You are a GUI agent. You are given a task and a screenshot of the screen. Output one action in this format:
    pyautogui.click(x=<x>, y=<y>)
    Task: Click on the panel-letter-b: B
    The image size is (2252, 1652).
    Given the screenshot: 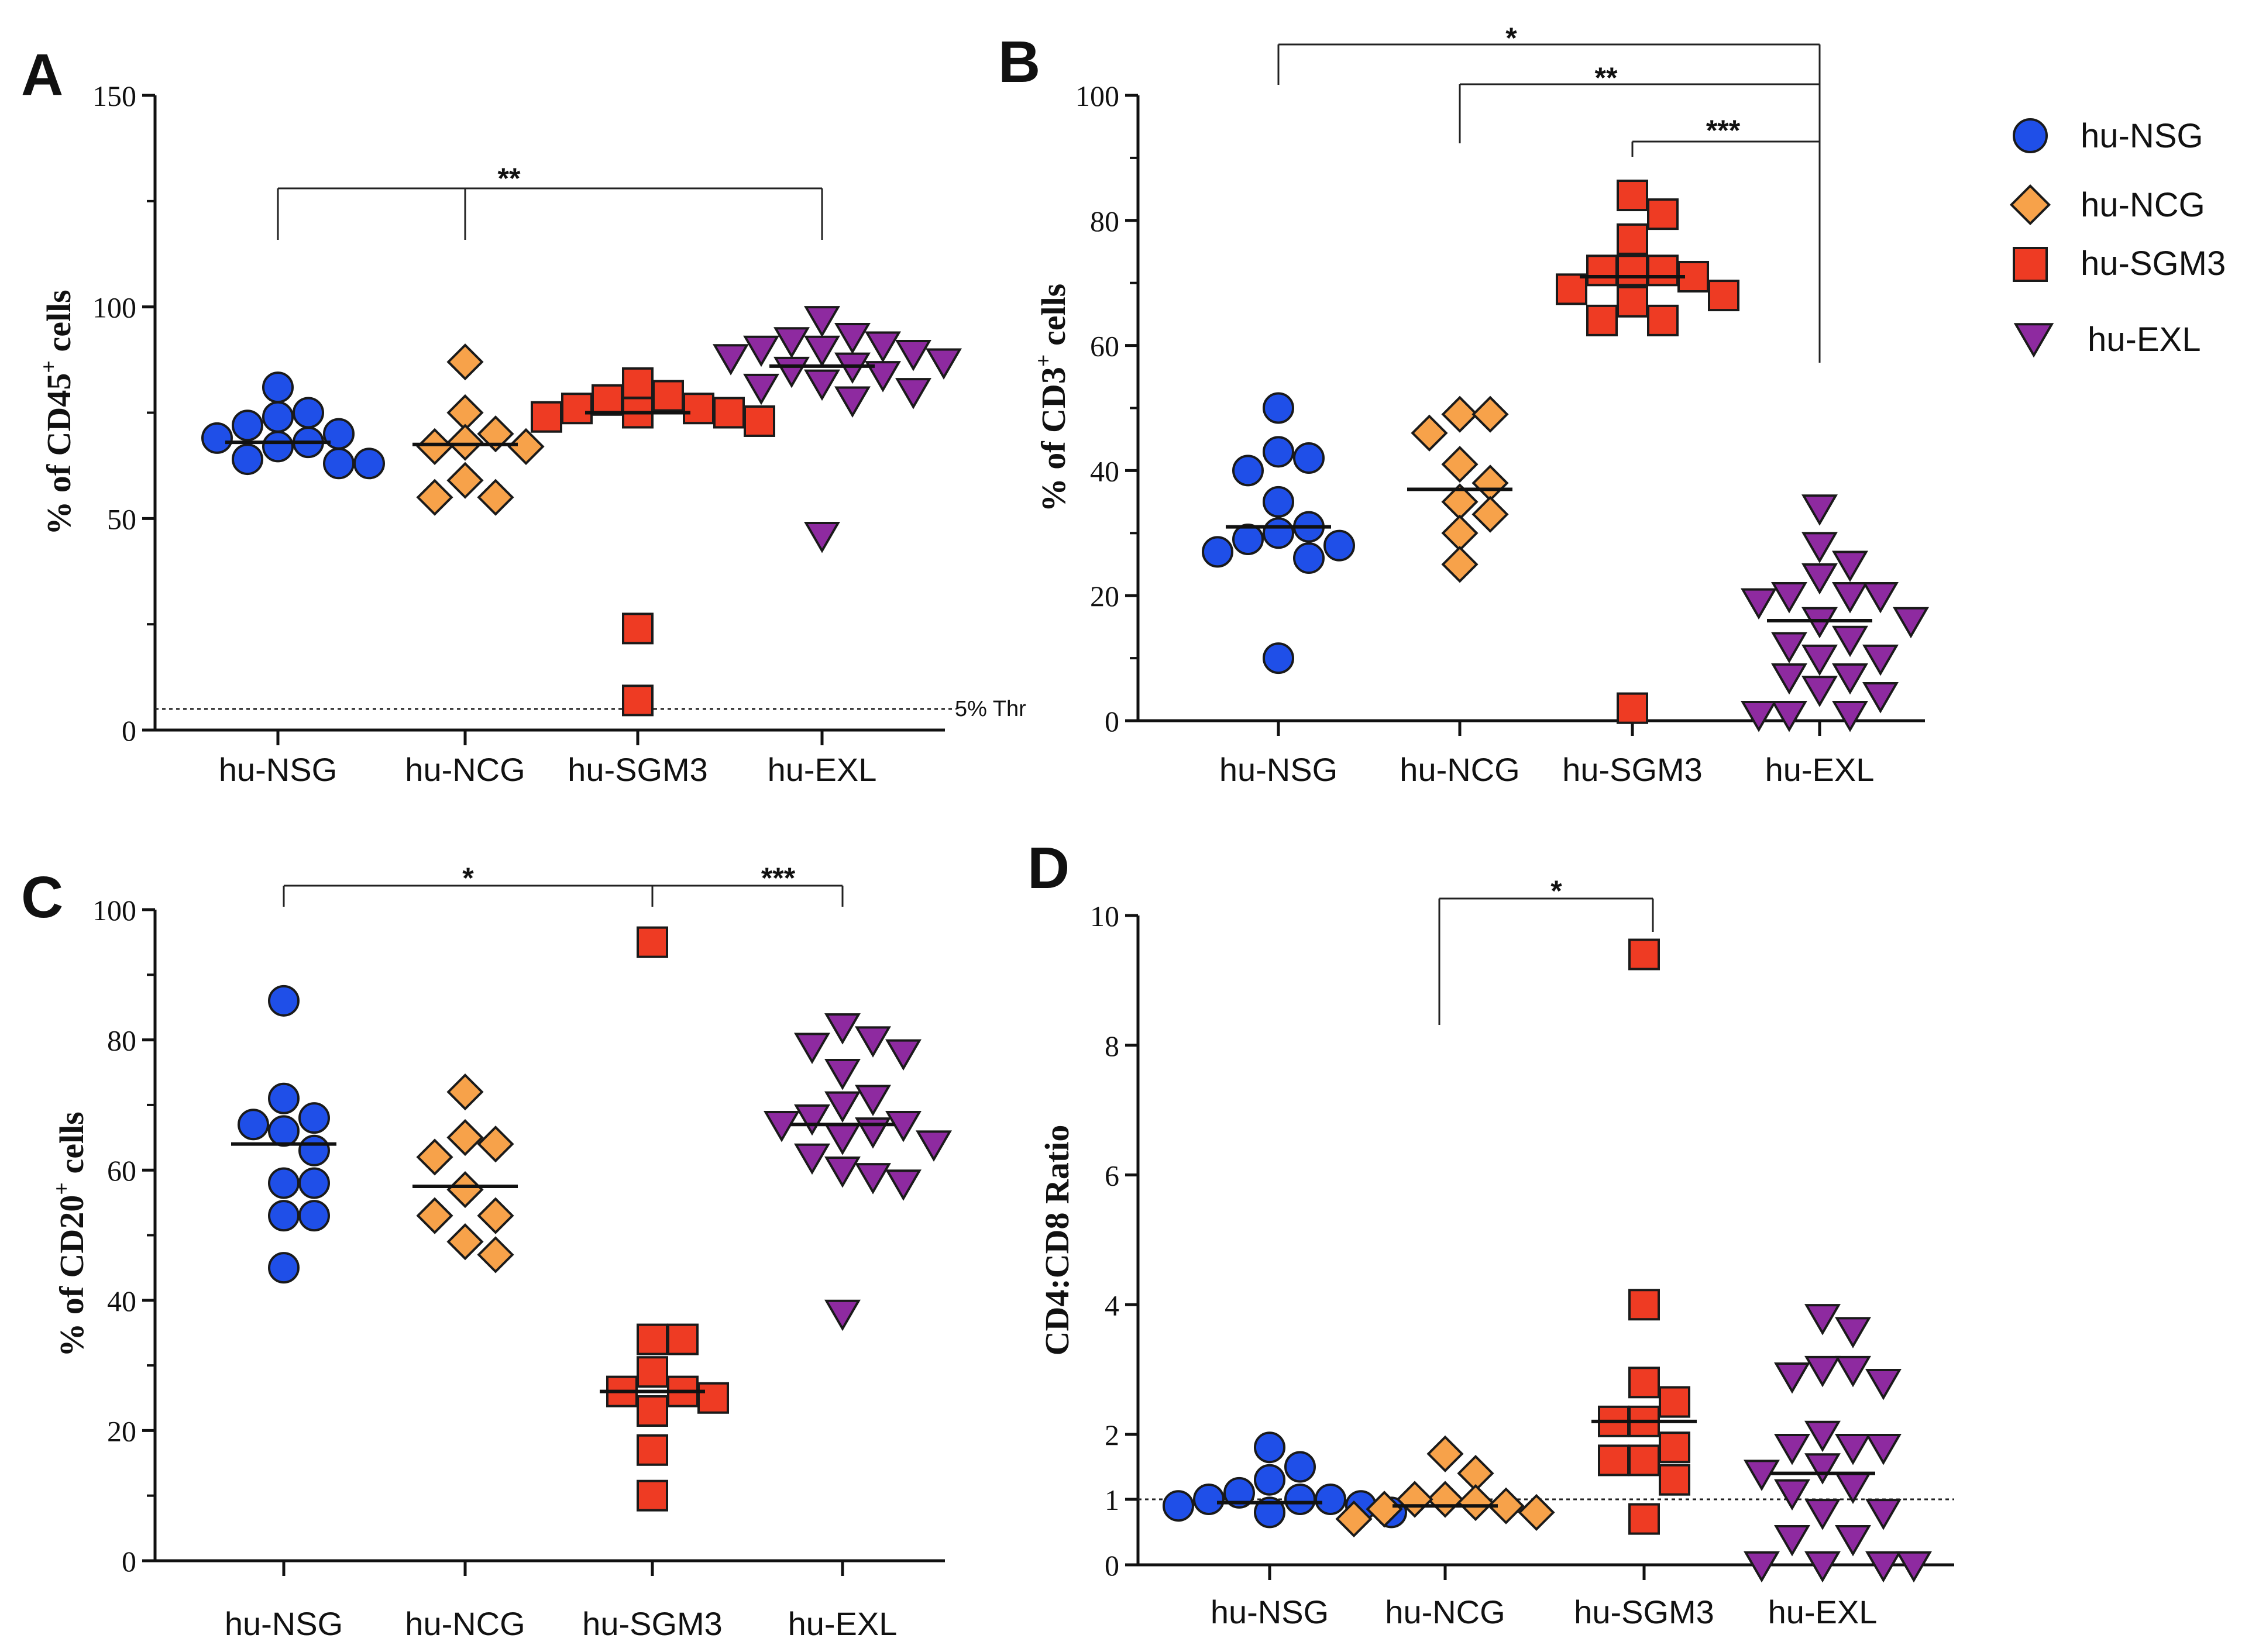 What is the action you would take?
    pyautogui.click(x=1019, y=62)
    